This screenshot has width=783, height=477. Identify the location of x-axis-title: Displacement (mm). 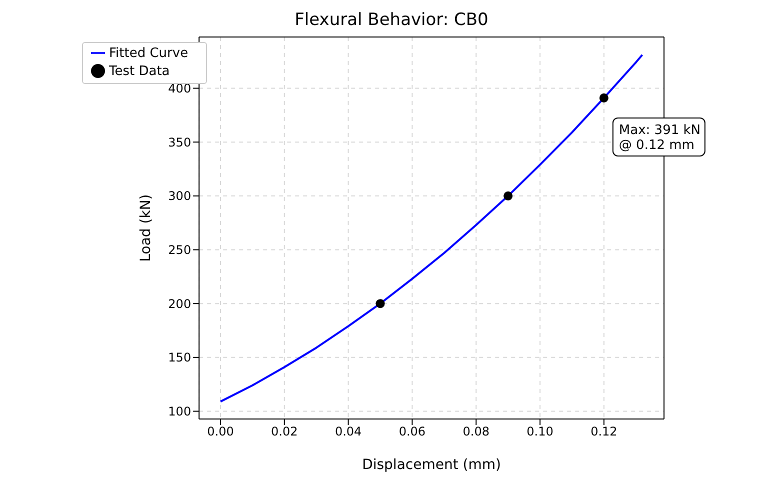
(431, 464).